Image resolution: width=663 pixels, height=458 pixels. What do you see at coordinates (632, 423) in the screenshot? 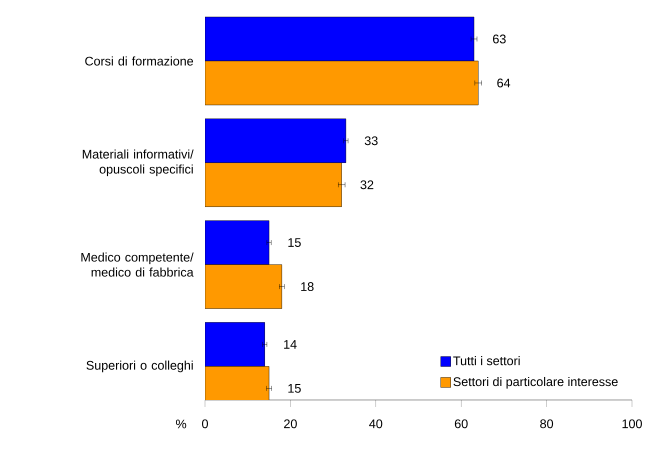
I see `x-tick-label: 100` at bounding box center [632, 423].